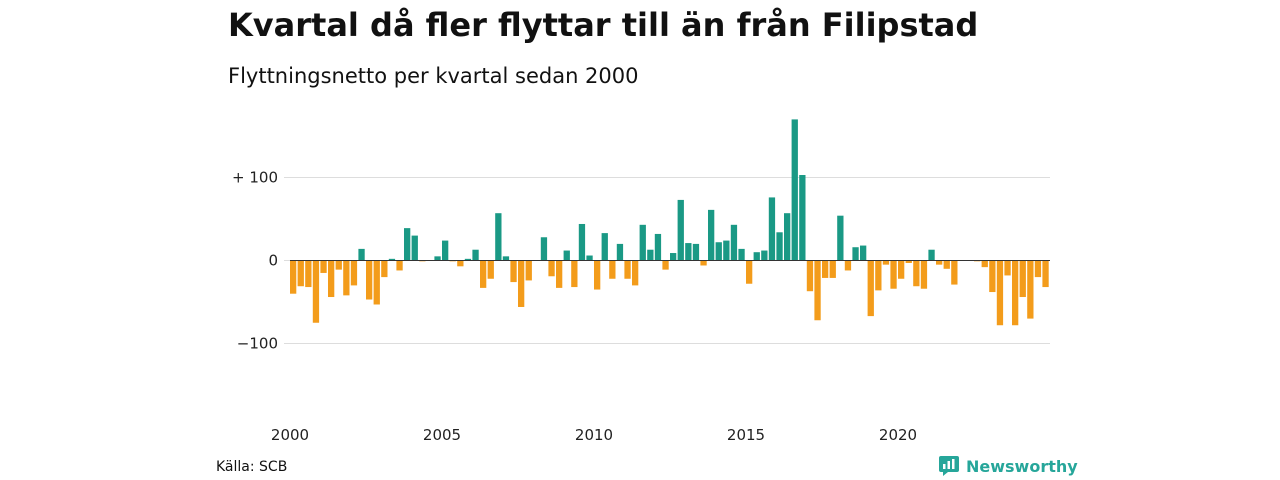  What do you see at coordinates (442, 435) in the screenshot?
I see `x-tick-label: 2005` at bounding box center [442, 435].